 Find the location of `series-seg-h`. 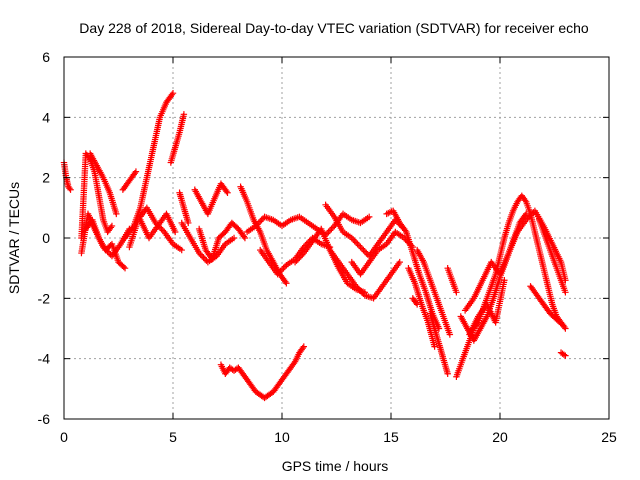

series-seg-h is located at coordinates (155, 229).